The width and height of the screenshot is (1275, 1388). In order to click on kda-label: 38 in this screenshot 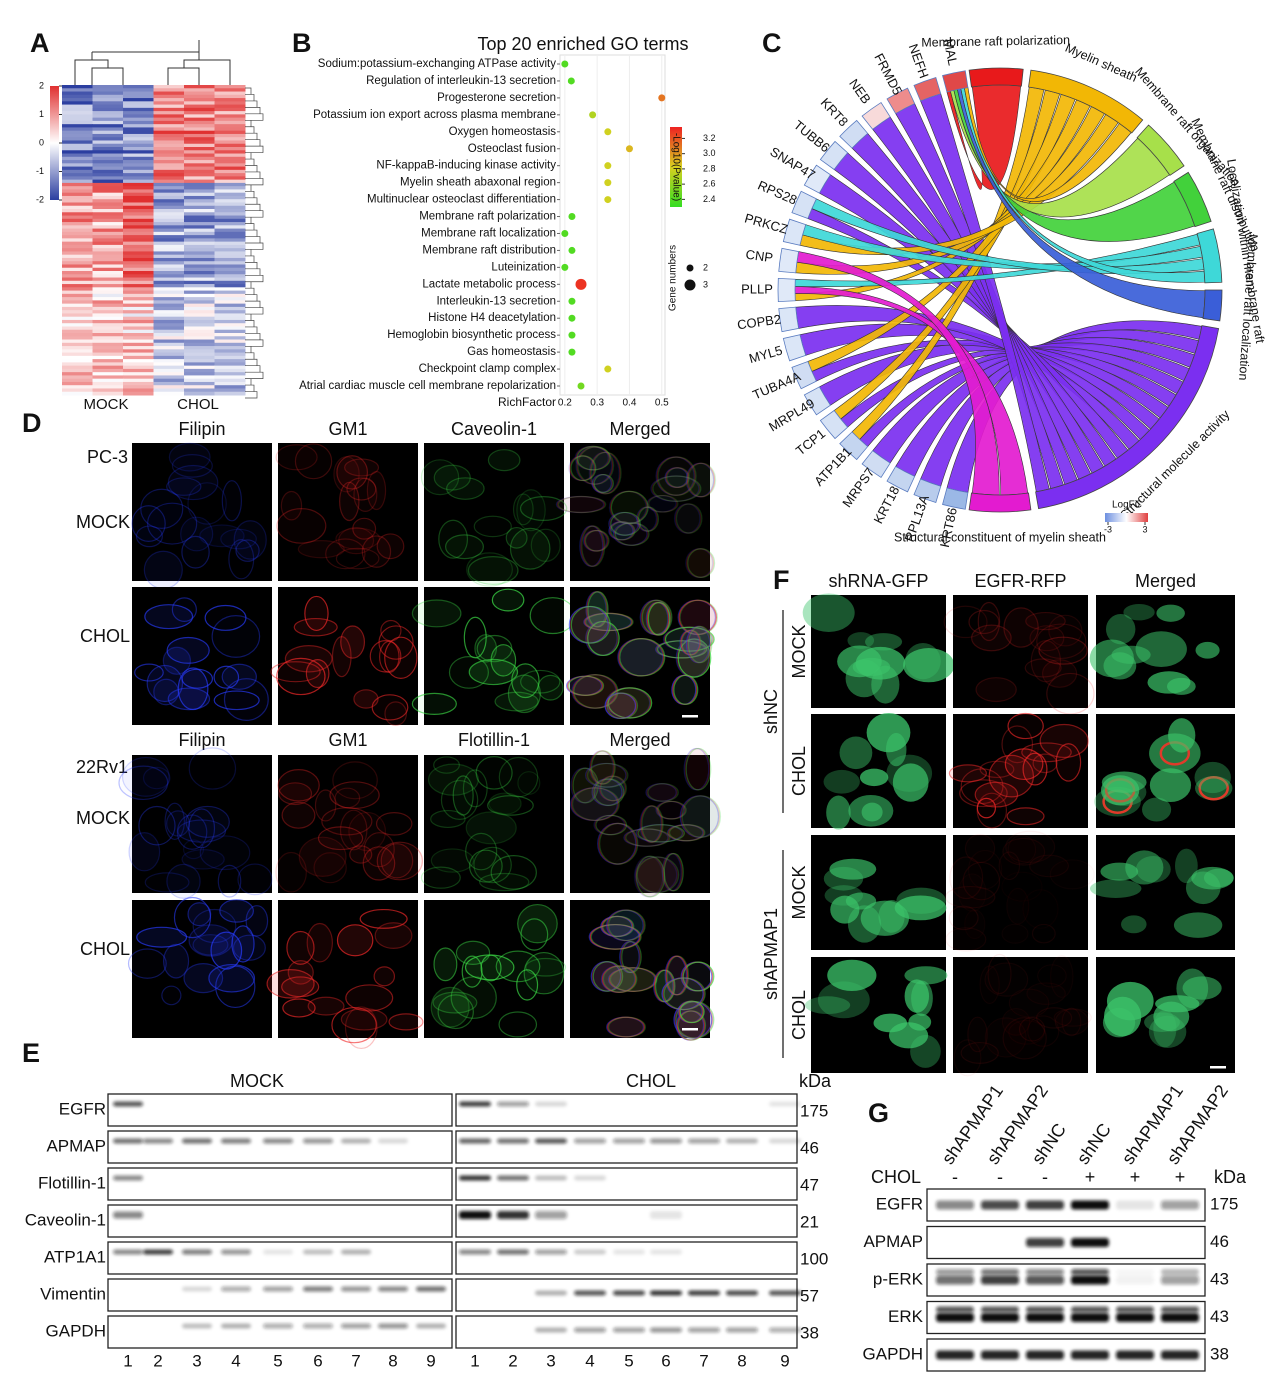, I will do `click(1219, 1353)`.